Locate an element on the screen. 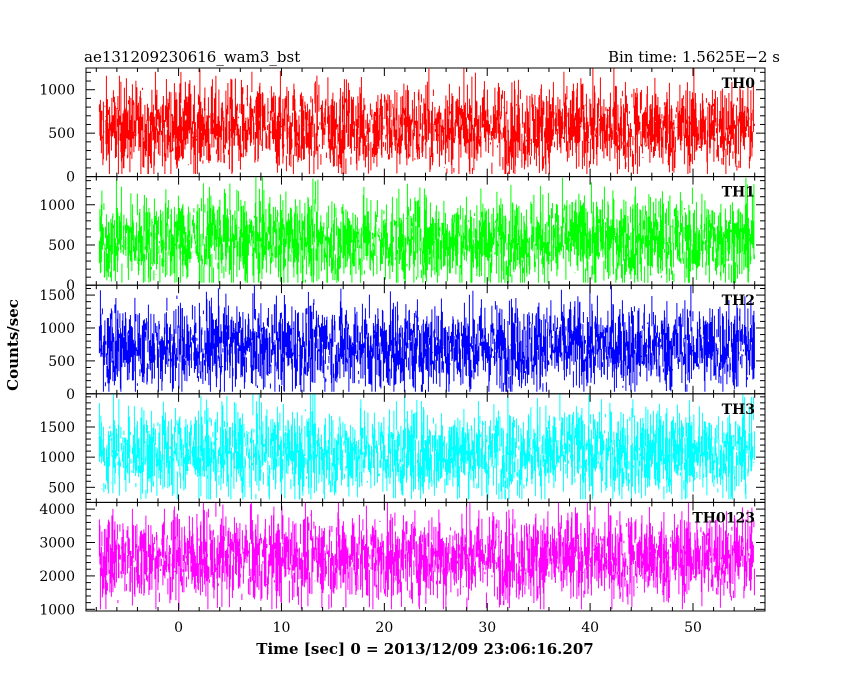  panel-th3: 500 1000 1500 TH3 is located at coordinates (402, 448).